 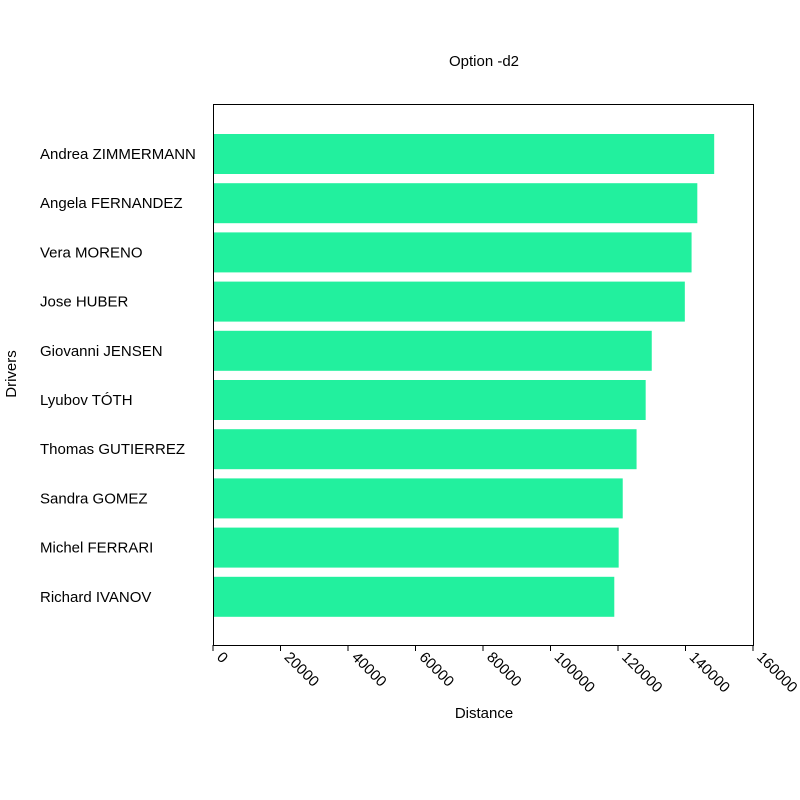 What do you see at coordinates (369, 670) in the screenshot?
I see `x-tick-label: 40000` at bounding box center [369, 670].